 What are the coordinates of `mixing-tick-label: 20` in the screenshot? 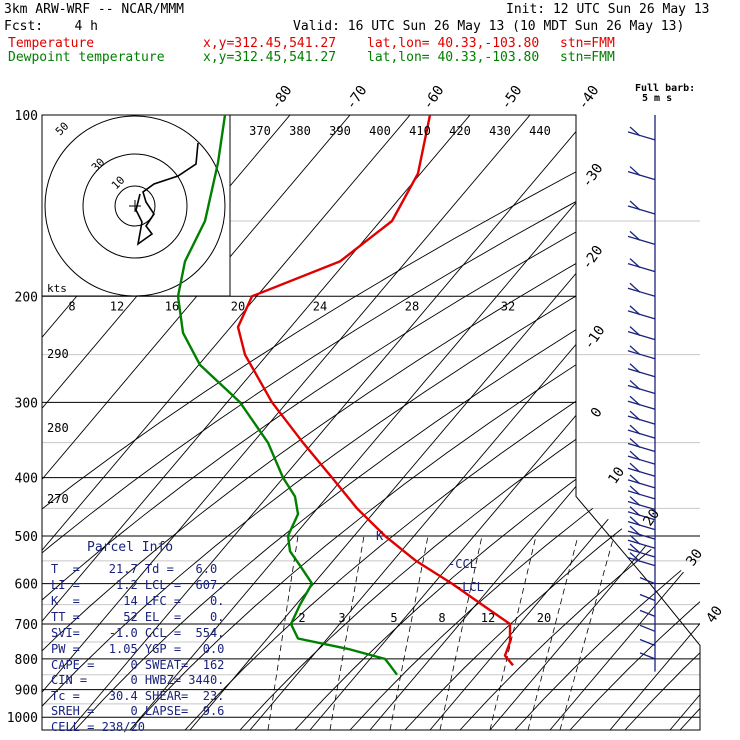 It's located at (238, 306).